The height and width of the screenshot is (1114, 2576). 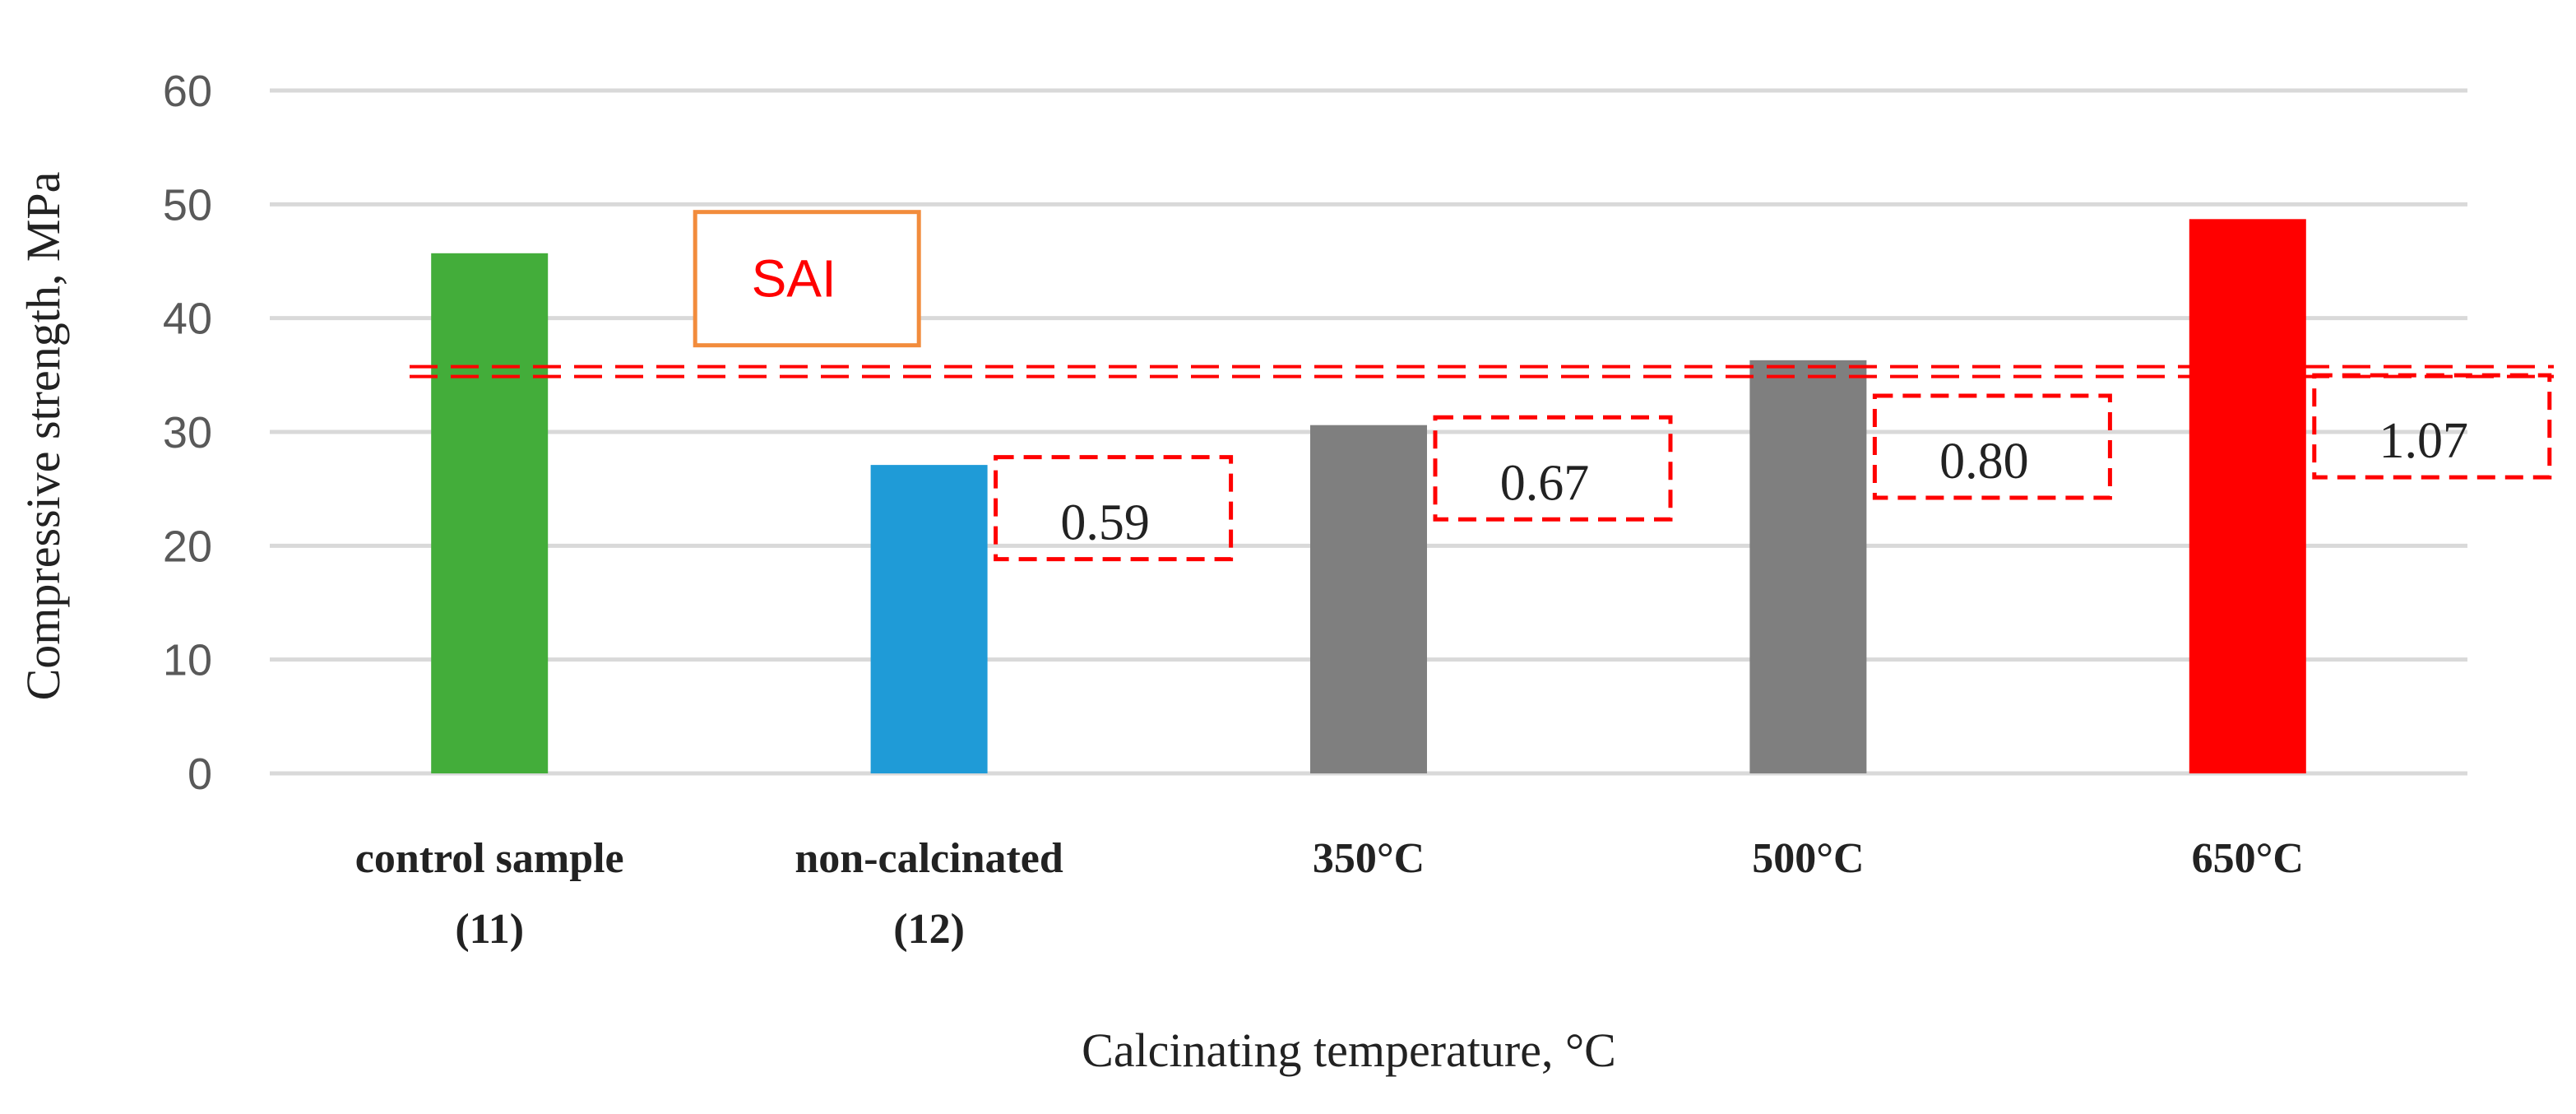 I want to click on y-tick-label: 40, so click(x=188, y=319).